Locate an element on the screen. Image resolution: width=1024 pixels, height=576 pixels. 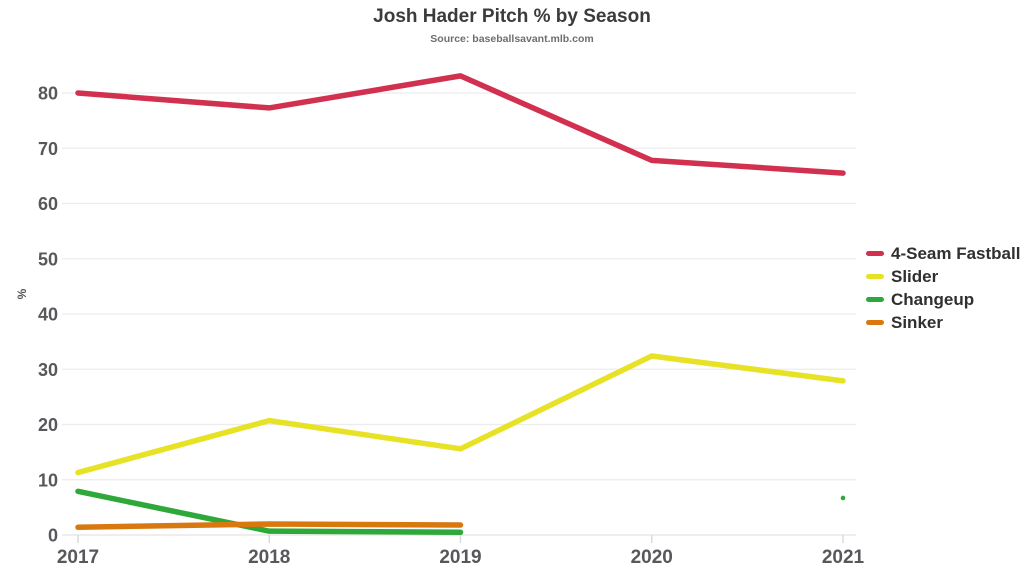
x-tick-label: 2021 is located at coordinates (843, 557).